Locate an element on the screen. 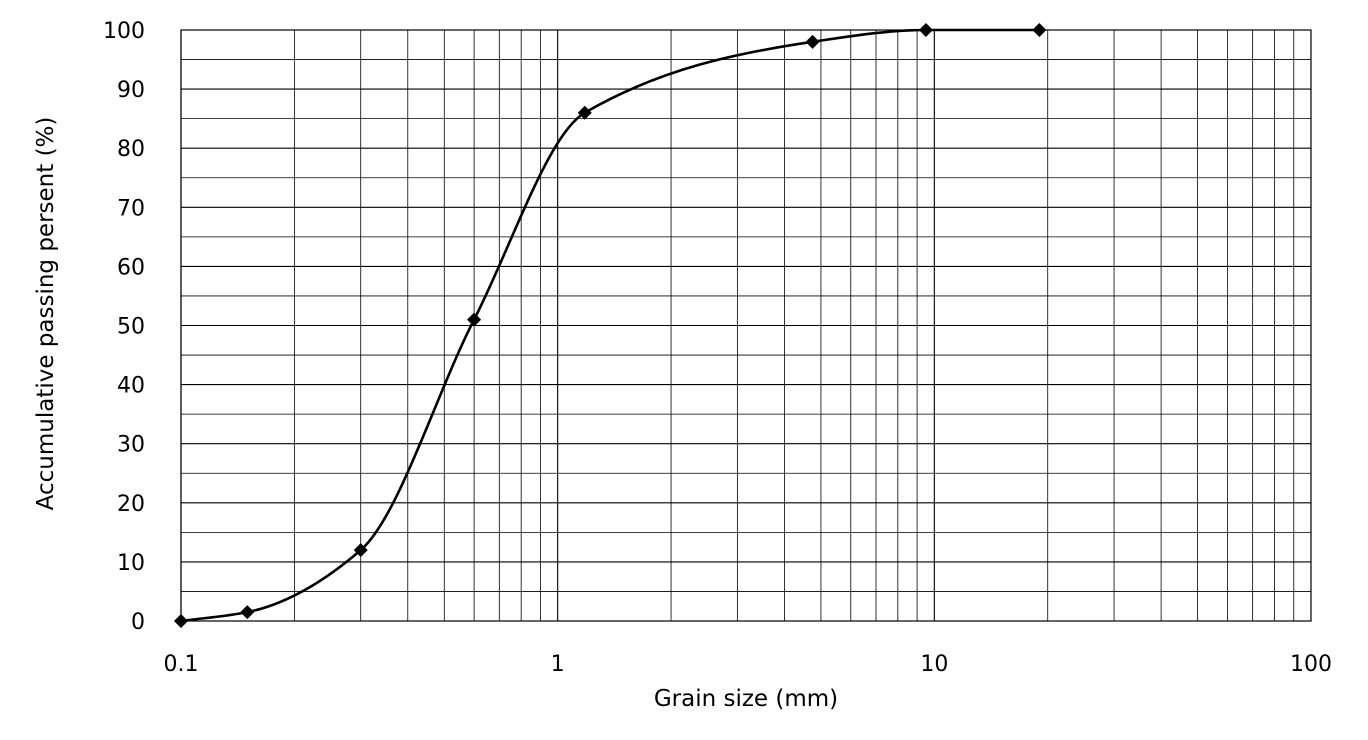  y-tick-label: 90 is located at coordinates (131, 90).